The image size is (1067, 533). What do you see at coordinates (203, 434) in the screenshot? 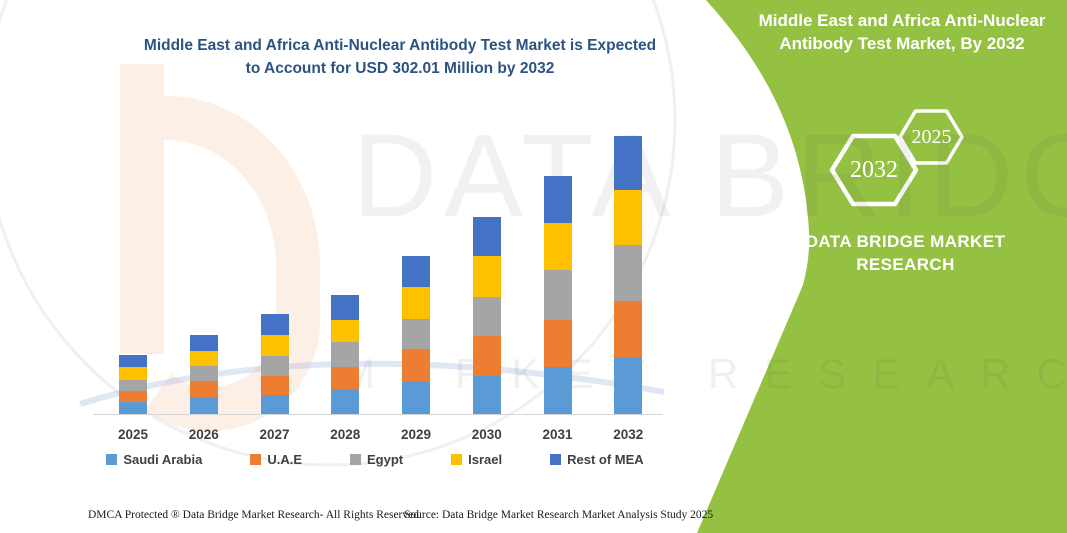
I see `x-axis-label-2026: 2026` at bounding box center [203, 434].